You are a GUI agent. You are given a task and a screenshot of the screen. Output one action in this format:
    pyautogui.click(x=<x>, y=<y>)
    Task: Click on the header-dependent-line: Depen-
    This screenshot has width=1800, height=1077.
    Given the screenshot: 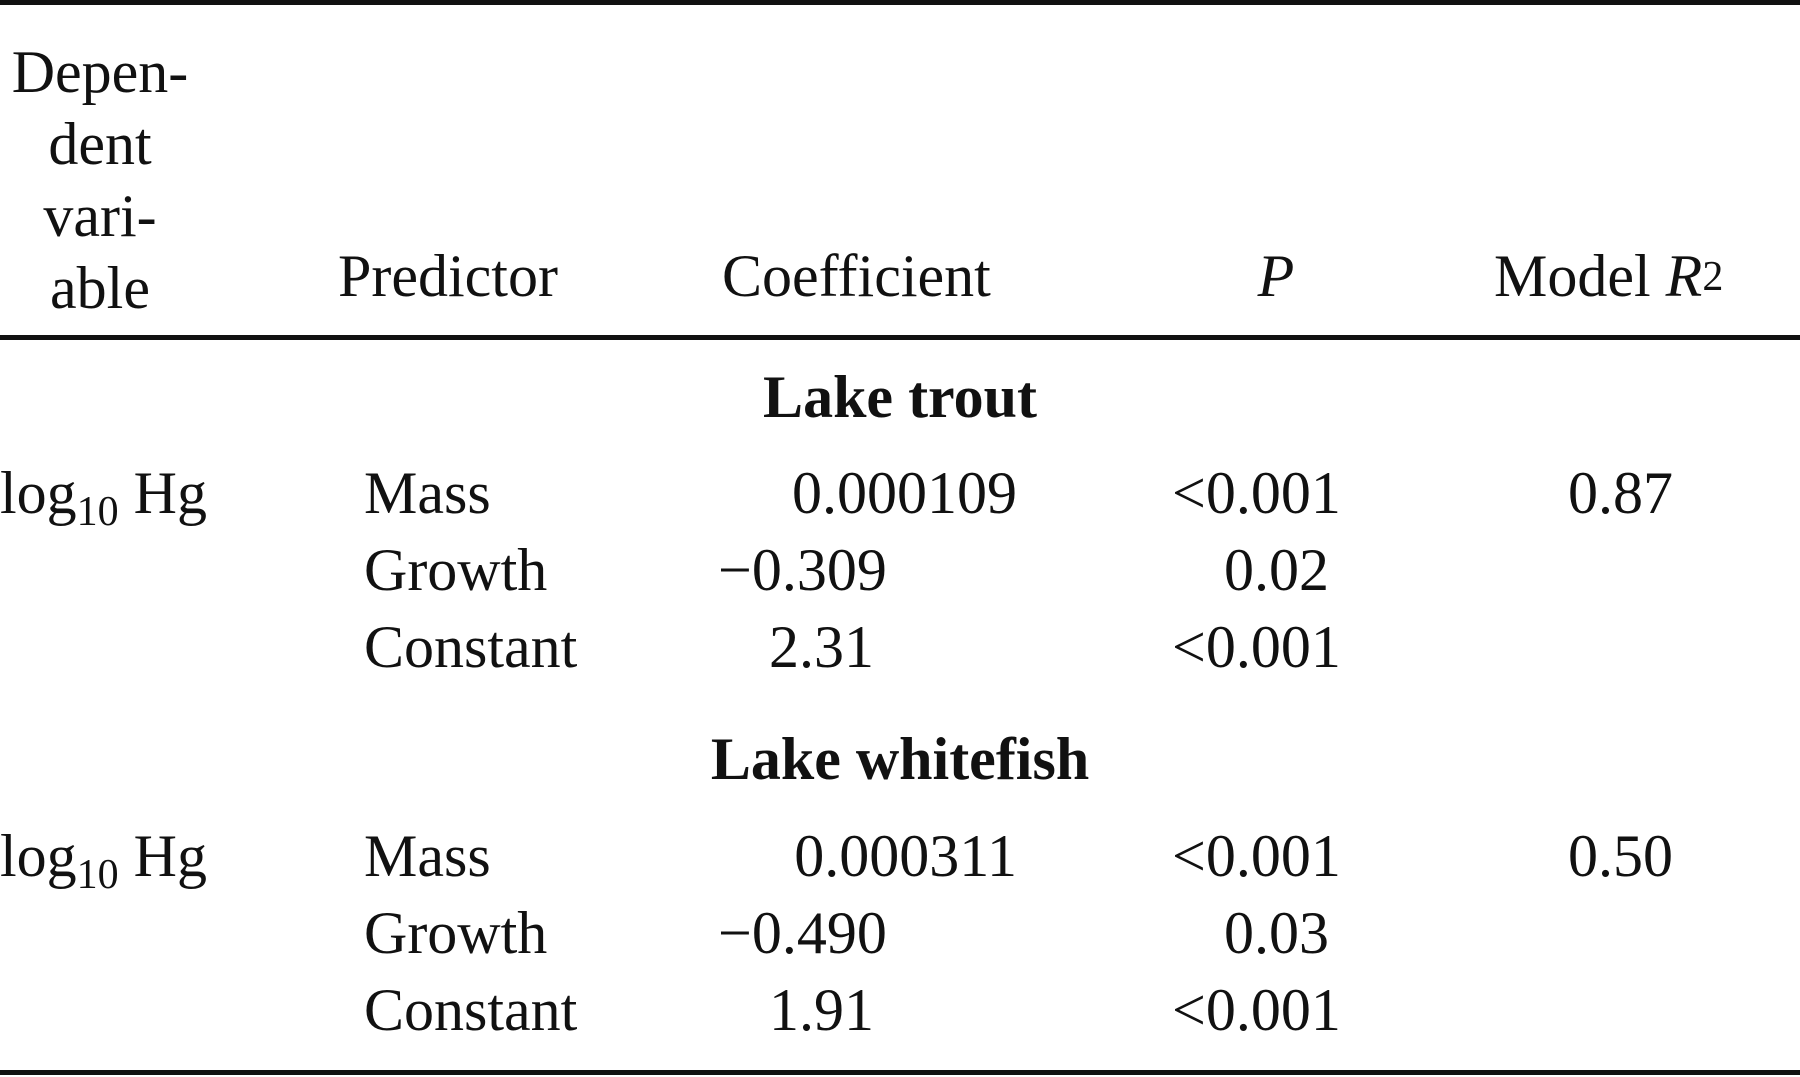 What is the action you would take?
    pyautogui.click(x=100, y=72)
    